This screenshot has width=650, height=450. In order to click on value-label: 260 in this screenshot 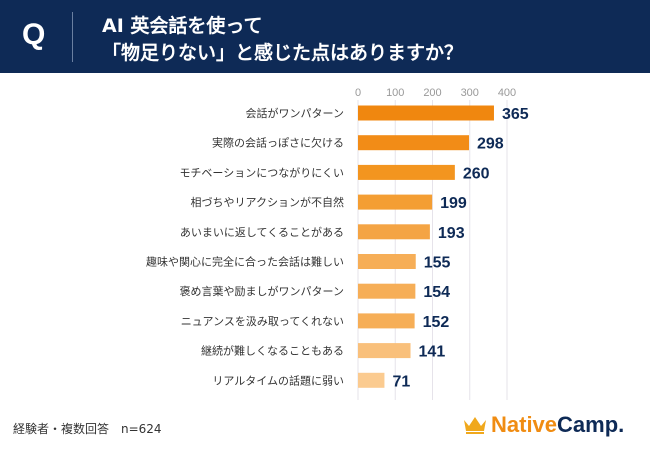, I will do `click(476, 173)`.